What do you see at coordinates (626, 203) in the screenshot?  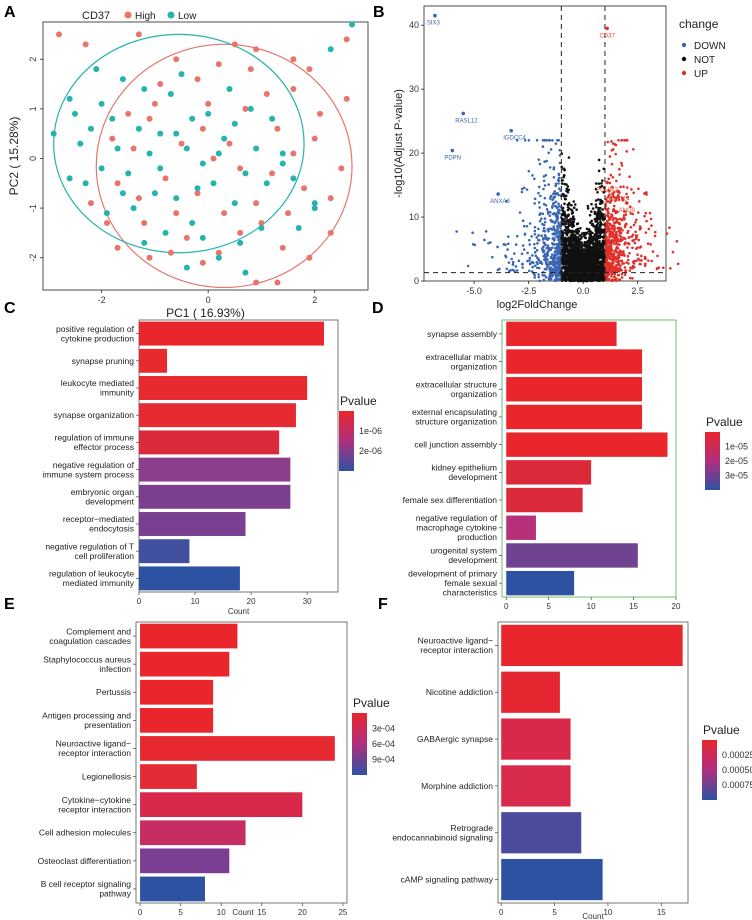 I see `panel-b-labeled-gene-point` at bounding box center [626, 203].